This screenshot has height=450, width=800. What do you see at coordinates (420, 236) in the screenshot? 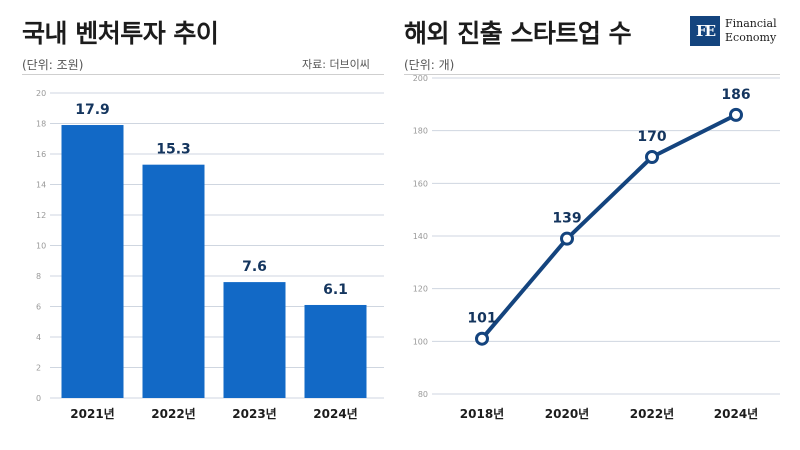
I see `line-y-tick-label: 140` at bounding box center [420, 236].